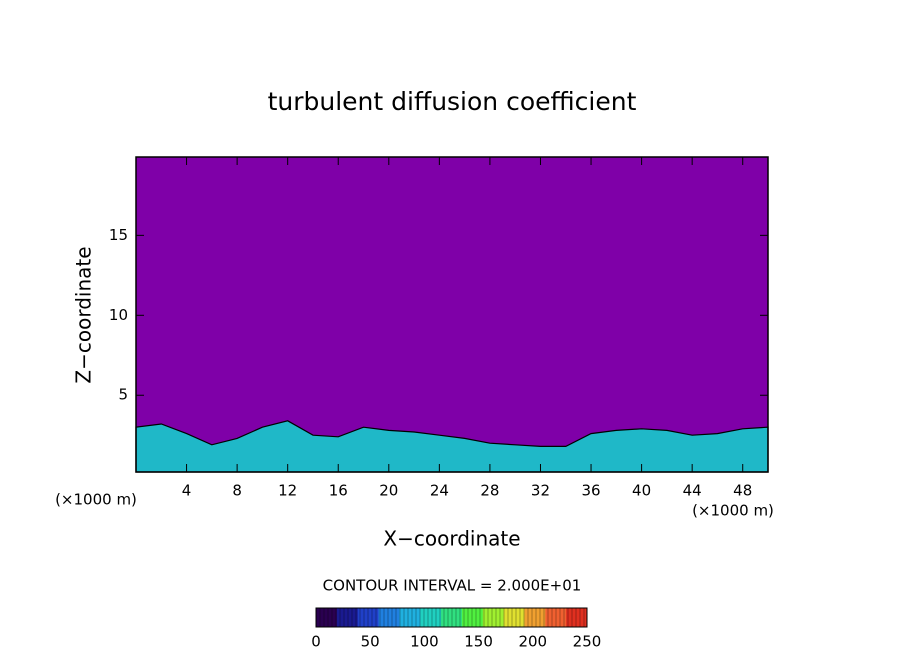  I want to click on x-tick-label: 24, so click(439, 491).